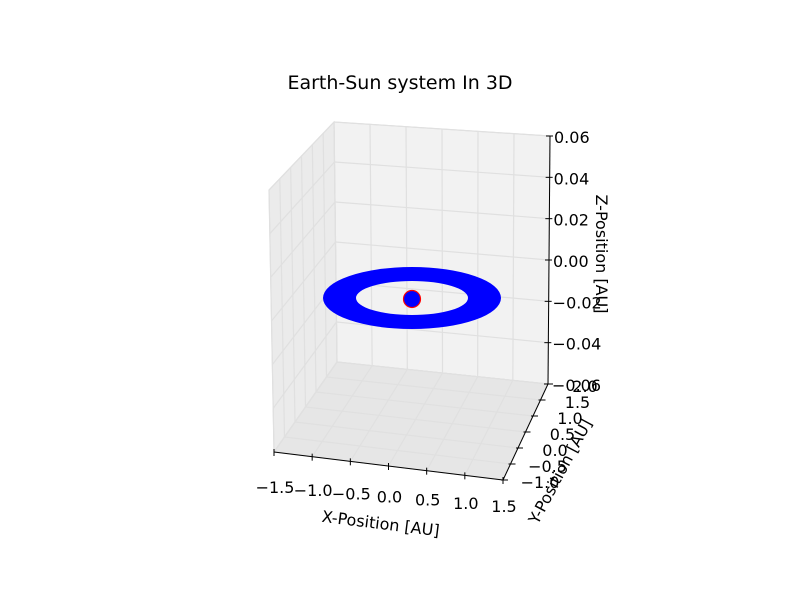 Image resolution: width=800 pixels, height=604 pixels. Describe the element at coordinates (572, 137) in the screenshot. I see `z-tick-label: 0.06` at that location.